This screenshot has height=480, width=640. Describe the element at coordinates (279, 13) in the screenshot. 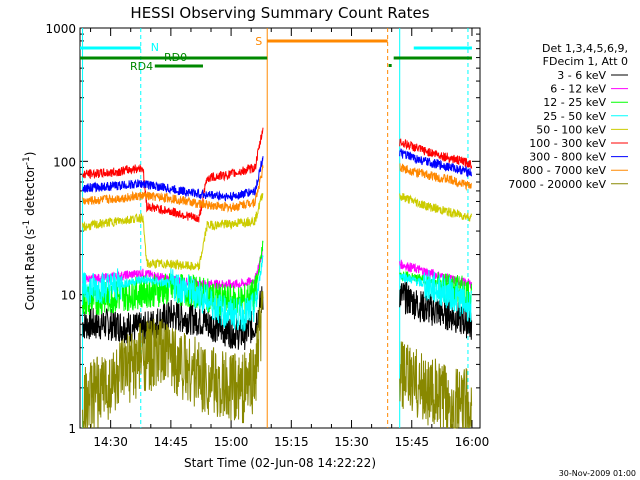

I see `chart-title: HESSI Observing Summary Count Rates` at that location.